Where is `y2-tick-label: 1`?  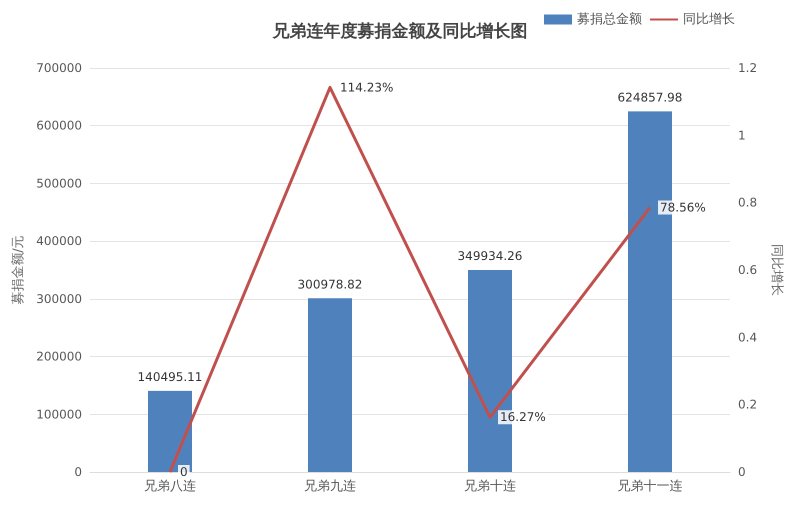
y2-tick-label: 1 is located at coordinates (742, 135).